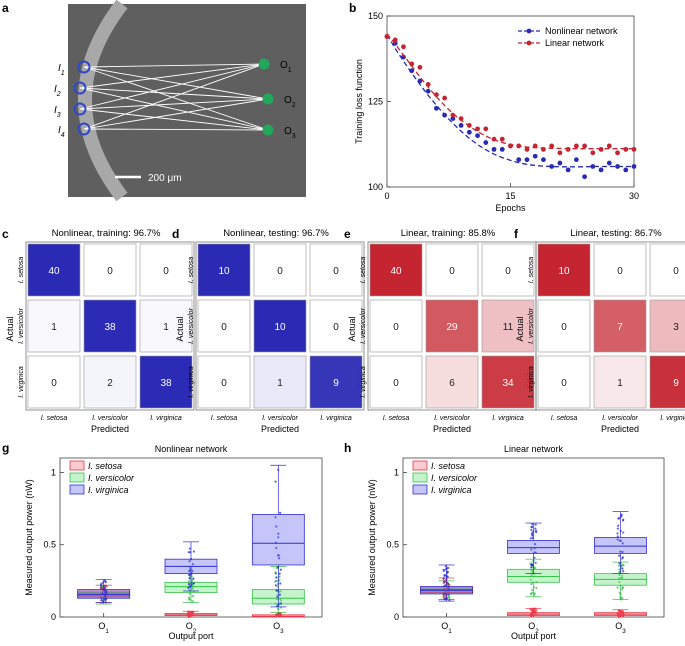  Describe the element at coordinates (57, 91) in the screenshot. I see `input-label: I2` at that location.